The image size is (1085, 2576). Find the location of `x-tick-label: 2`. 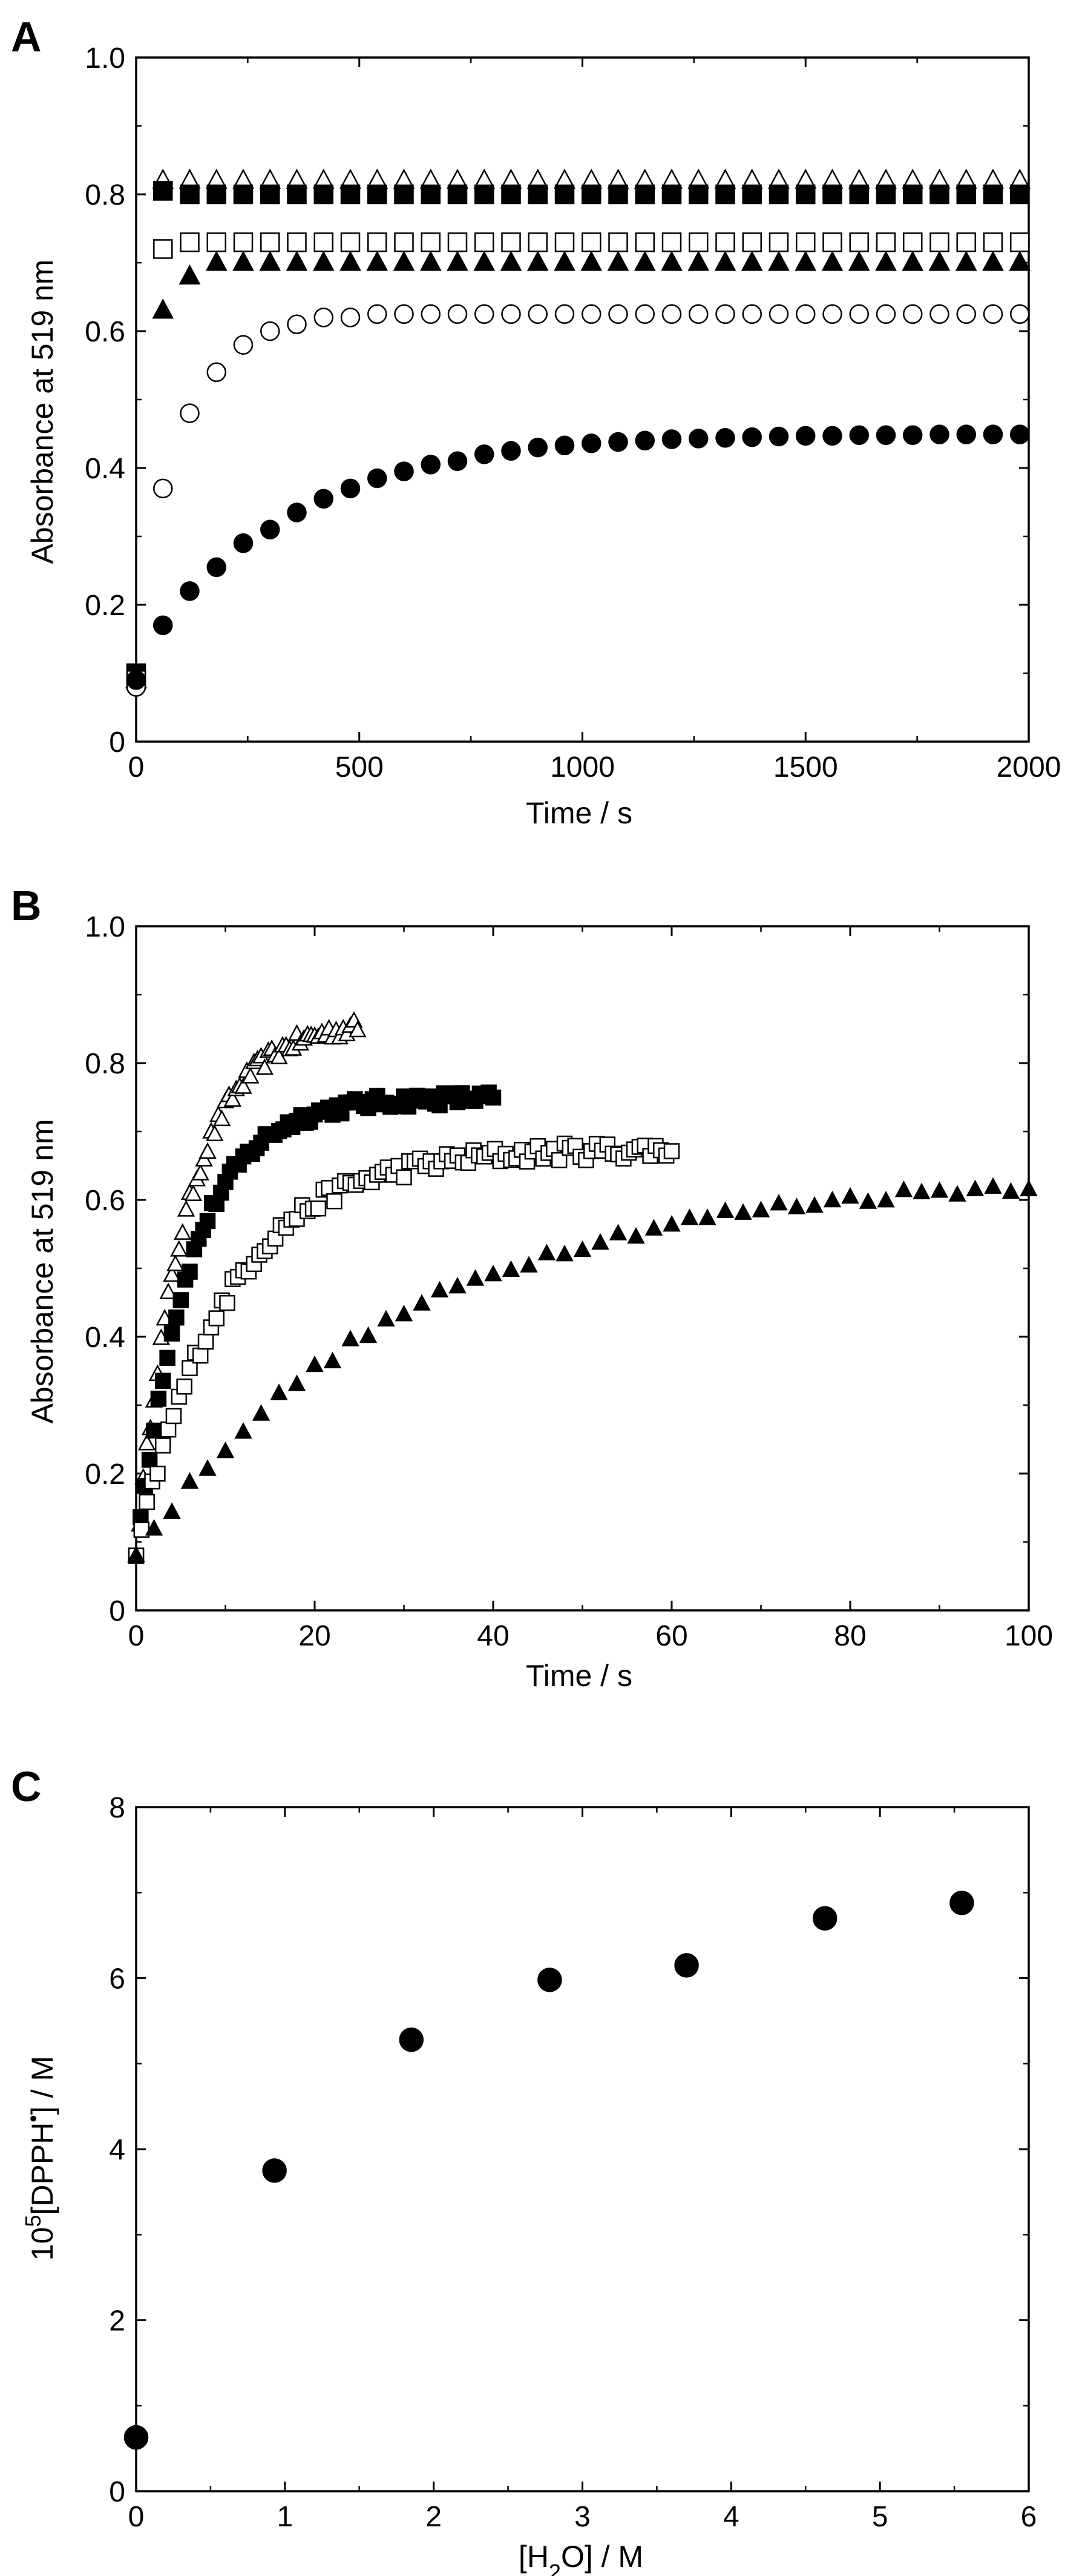

x-tick-label: 2 is located at coordinates (433, 2517).